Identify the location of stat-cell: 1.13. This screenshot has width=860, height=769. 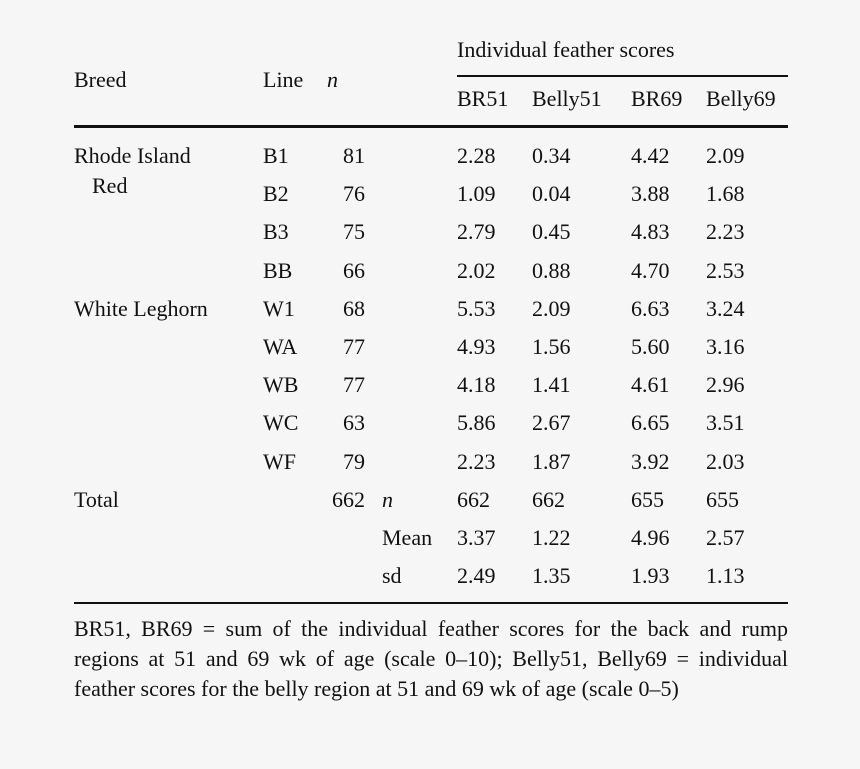
(725, 575).